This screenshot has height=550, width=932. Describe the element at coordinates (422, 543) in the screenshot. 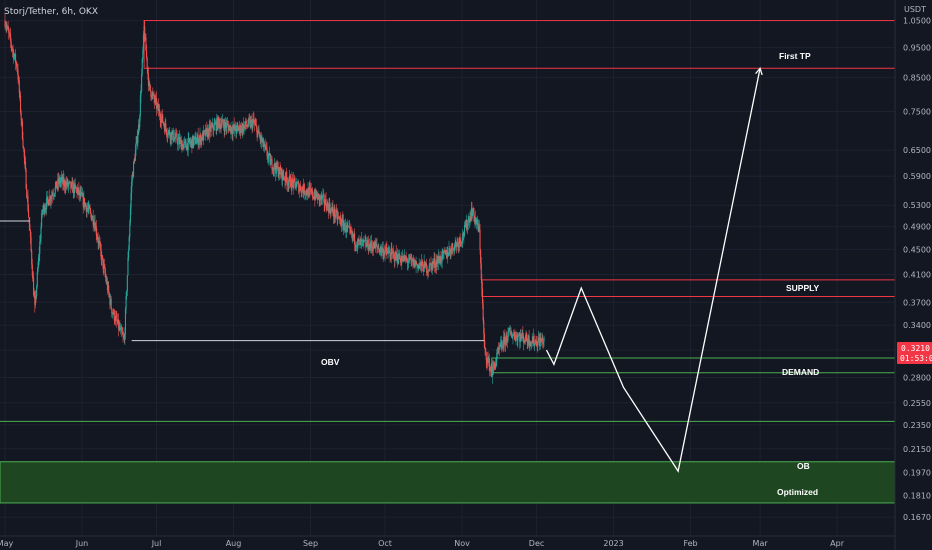

I see `time-axis-labels: May Jun Jul Aug Sep Oct Nov Dec 2023 Feb Mar Apr` at that location.